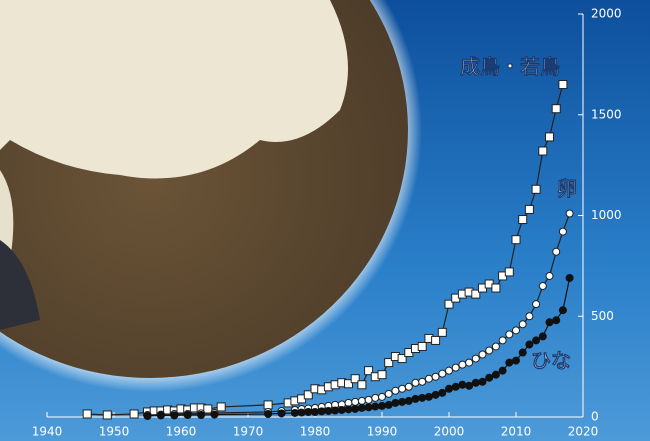  I want to click on x-tick-label: 1990, so click(382, 432).